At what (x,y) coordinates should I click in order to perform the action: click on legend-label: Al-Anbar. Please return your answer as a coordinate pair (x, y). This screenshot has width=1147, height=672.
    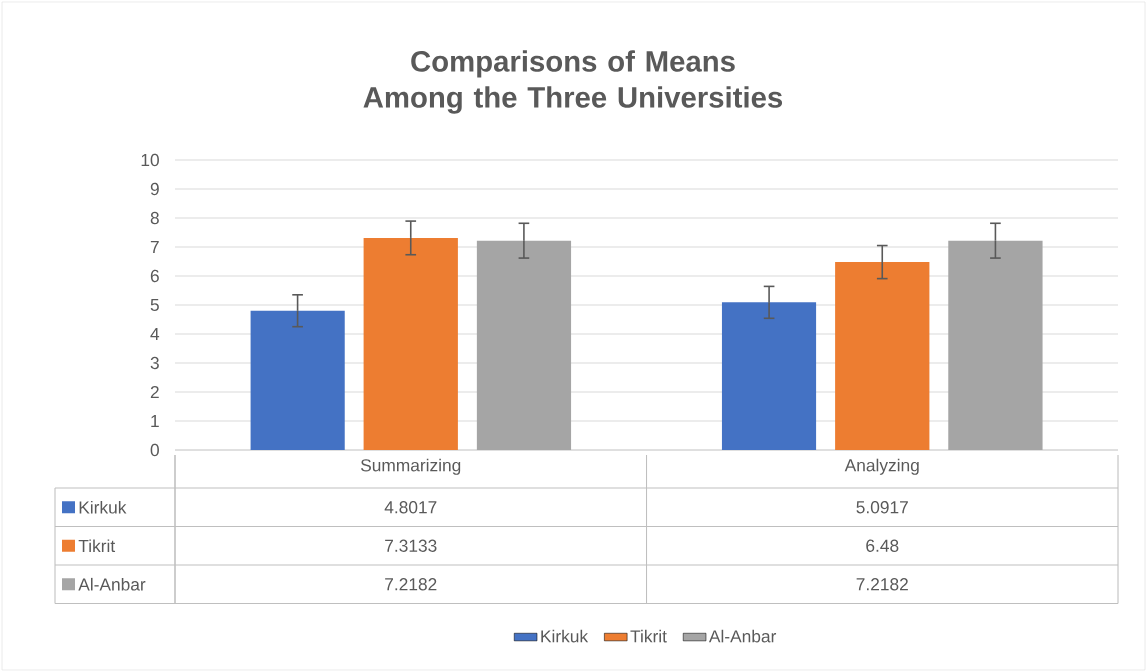
    Looking at the image, I should click on (742, 636).